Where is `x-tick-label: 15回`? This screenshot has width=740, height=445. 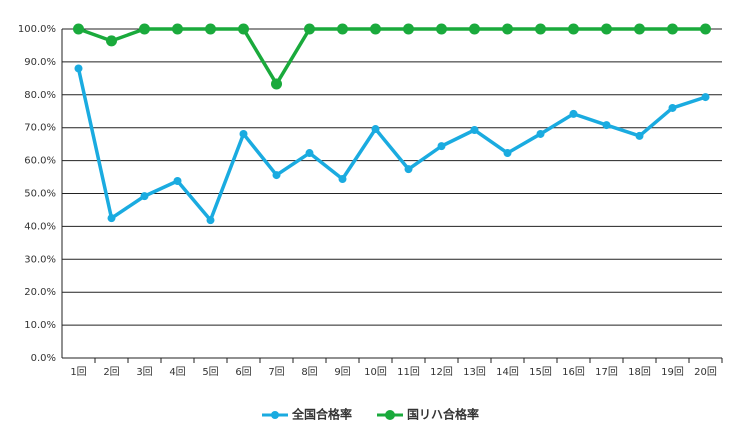 x-tick-label: 15回 is located at coordinates (540, 372).